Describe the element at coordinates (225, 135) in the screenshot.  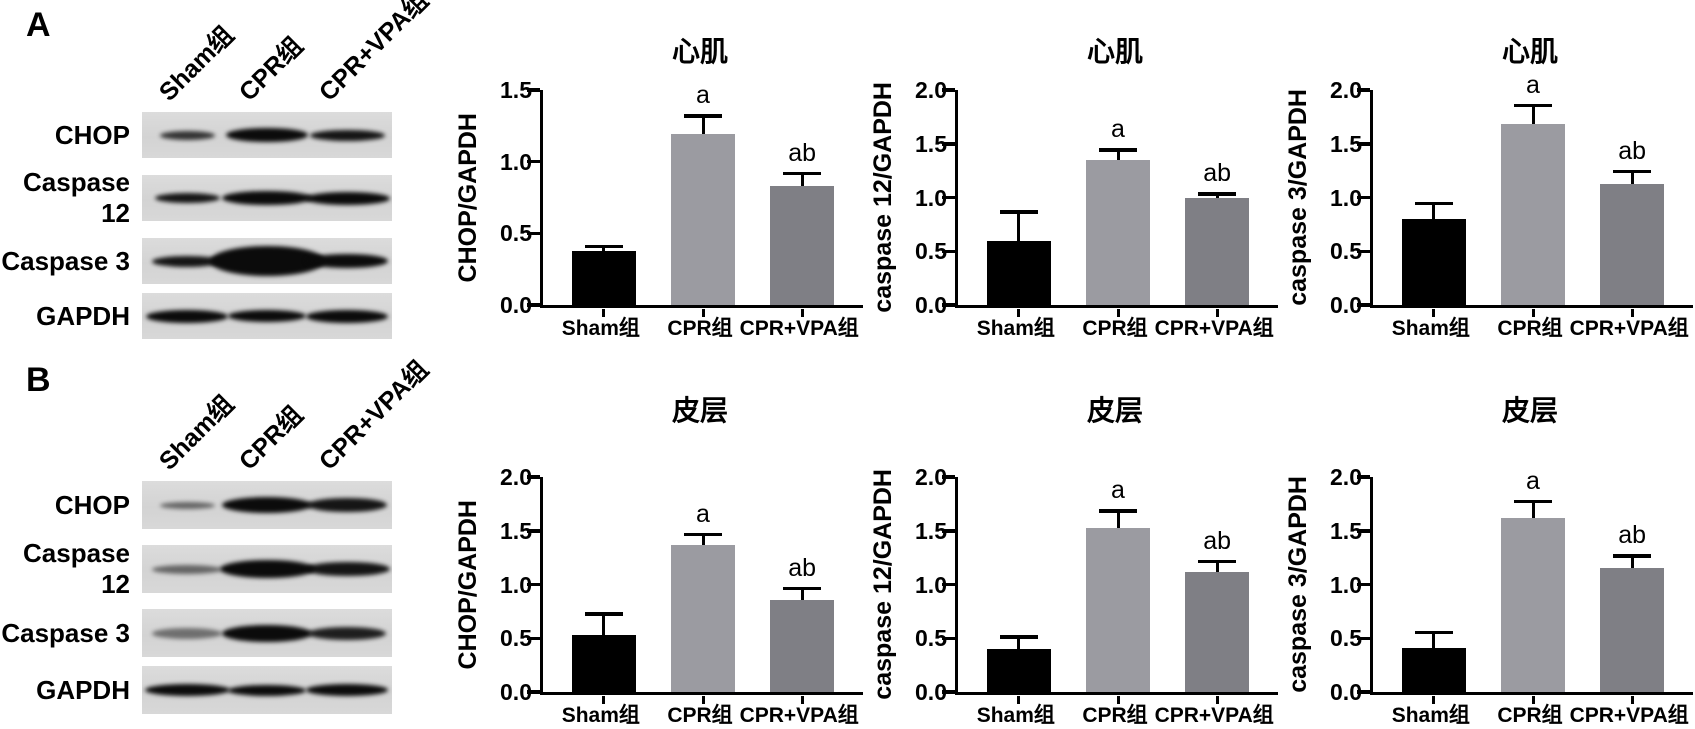
I see `blot-row: CHOP` at that location.